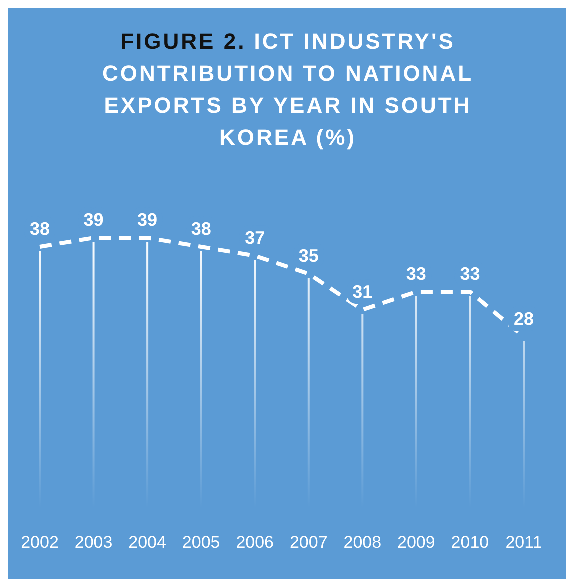 This screenshot has width=574, height=587. I want to click on x-tick-label: 2008, so click(363, 542).